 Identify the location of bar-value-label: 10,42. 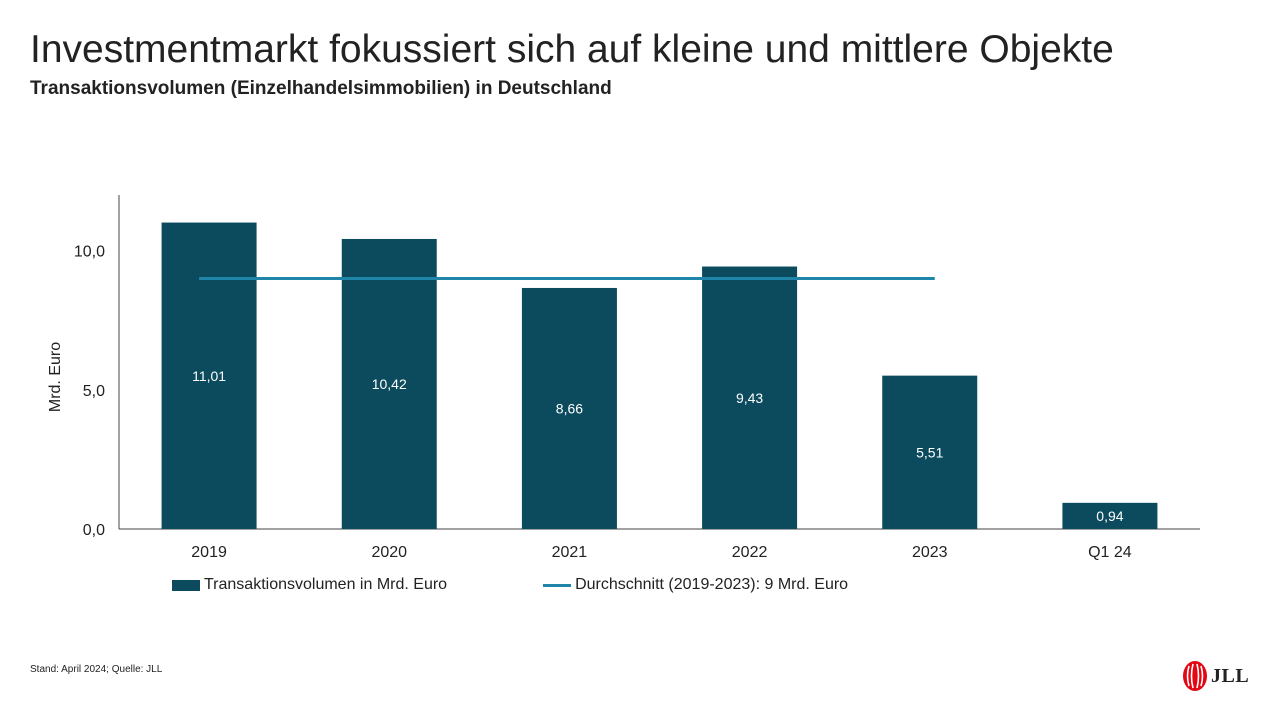
(389, 384).